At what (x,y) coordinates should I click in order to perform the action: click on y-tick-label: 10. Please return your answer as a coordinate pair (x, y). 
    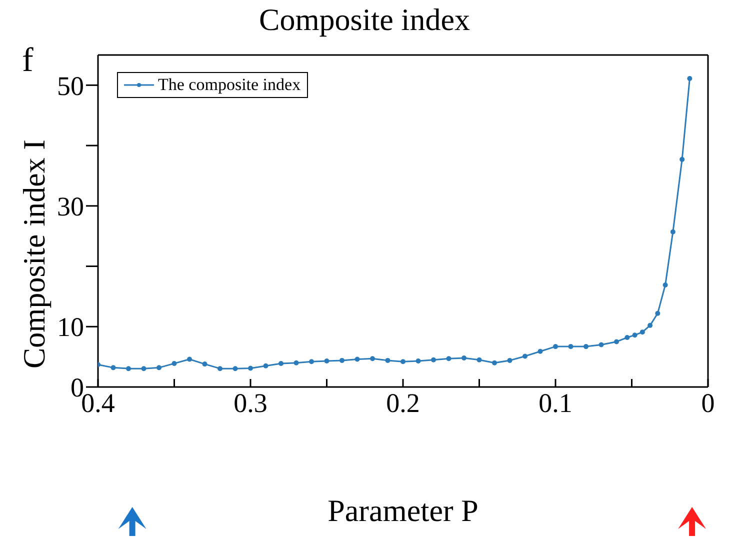
    Looking at the image, I should click on (70, 327).